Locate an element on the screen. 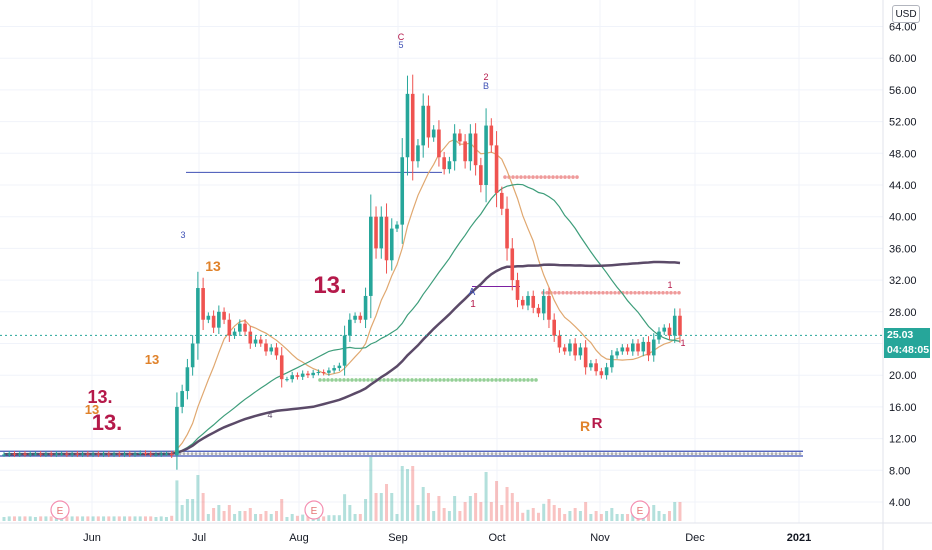 The height and width of the screenshot is (550, 932). earnings-marker is located at coordinates (640, 510).